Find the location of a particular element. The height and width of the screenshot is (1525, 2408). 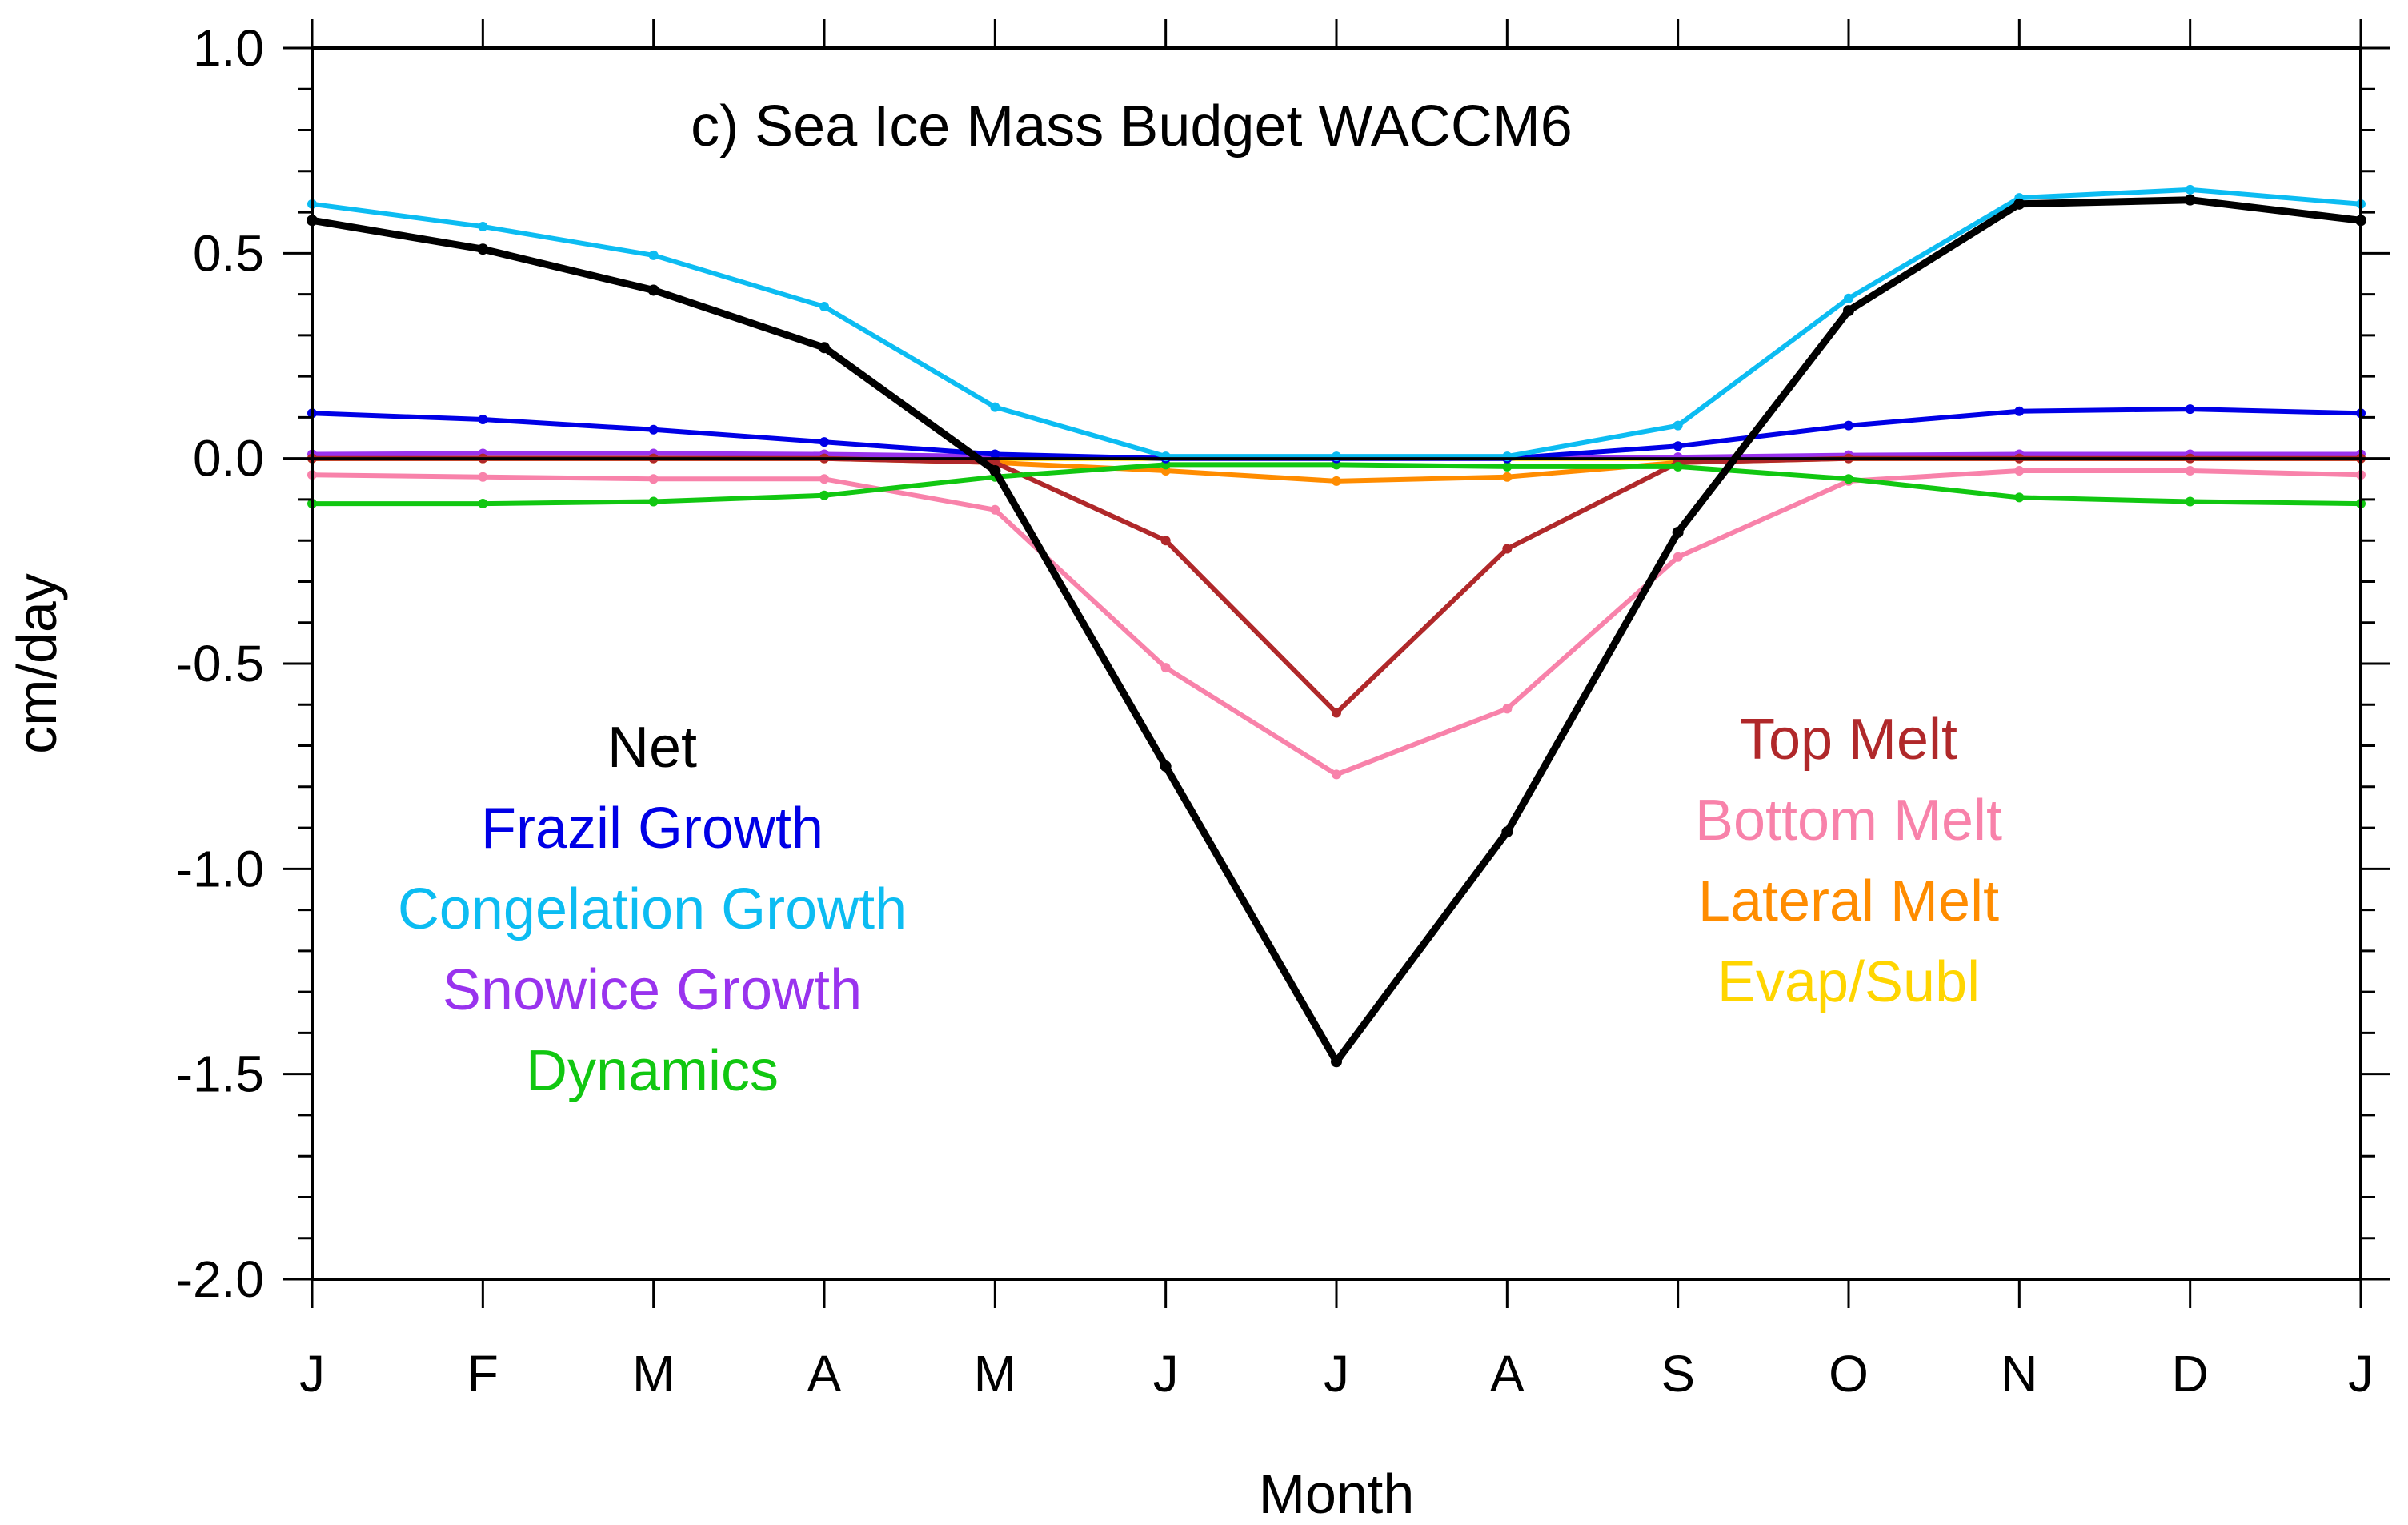

legend-label-congelation-growth: Congelation Growth is located at coordinates (652, 909).